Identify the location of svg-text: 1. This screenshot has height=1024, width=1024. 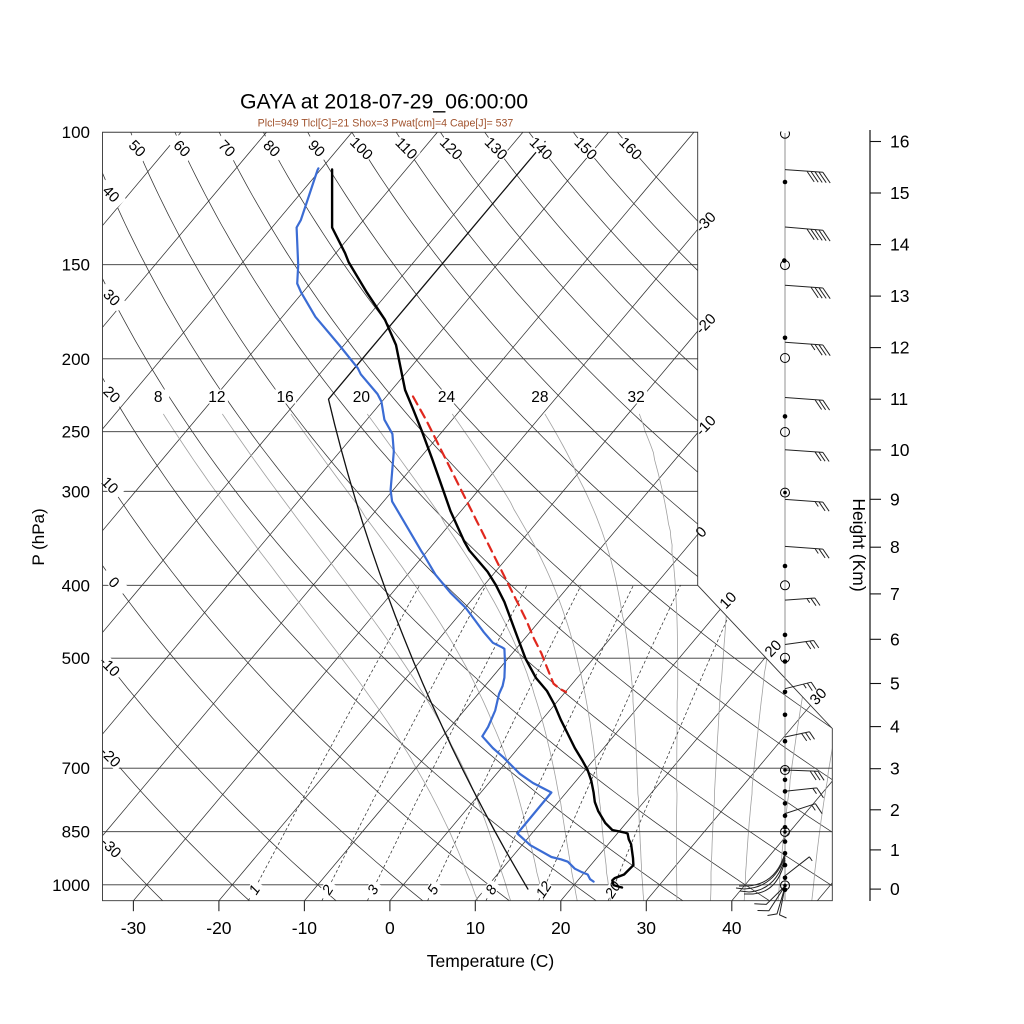
(895, 850).